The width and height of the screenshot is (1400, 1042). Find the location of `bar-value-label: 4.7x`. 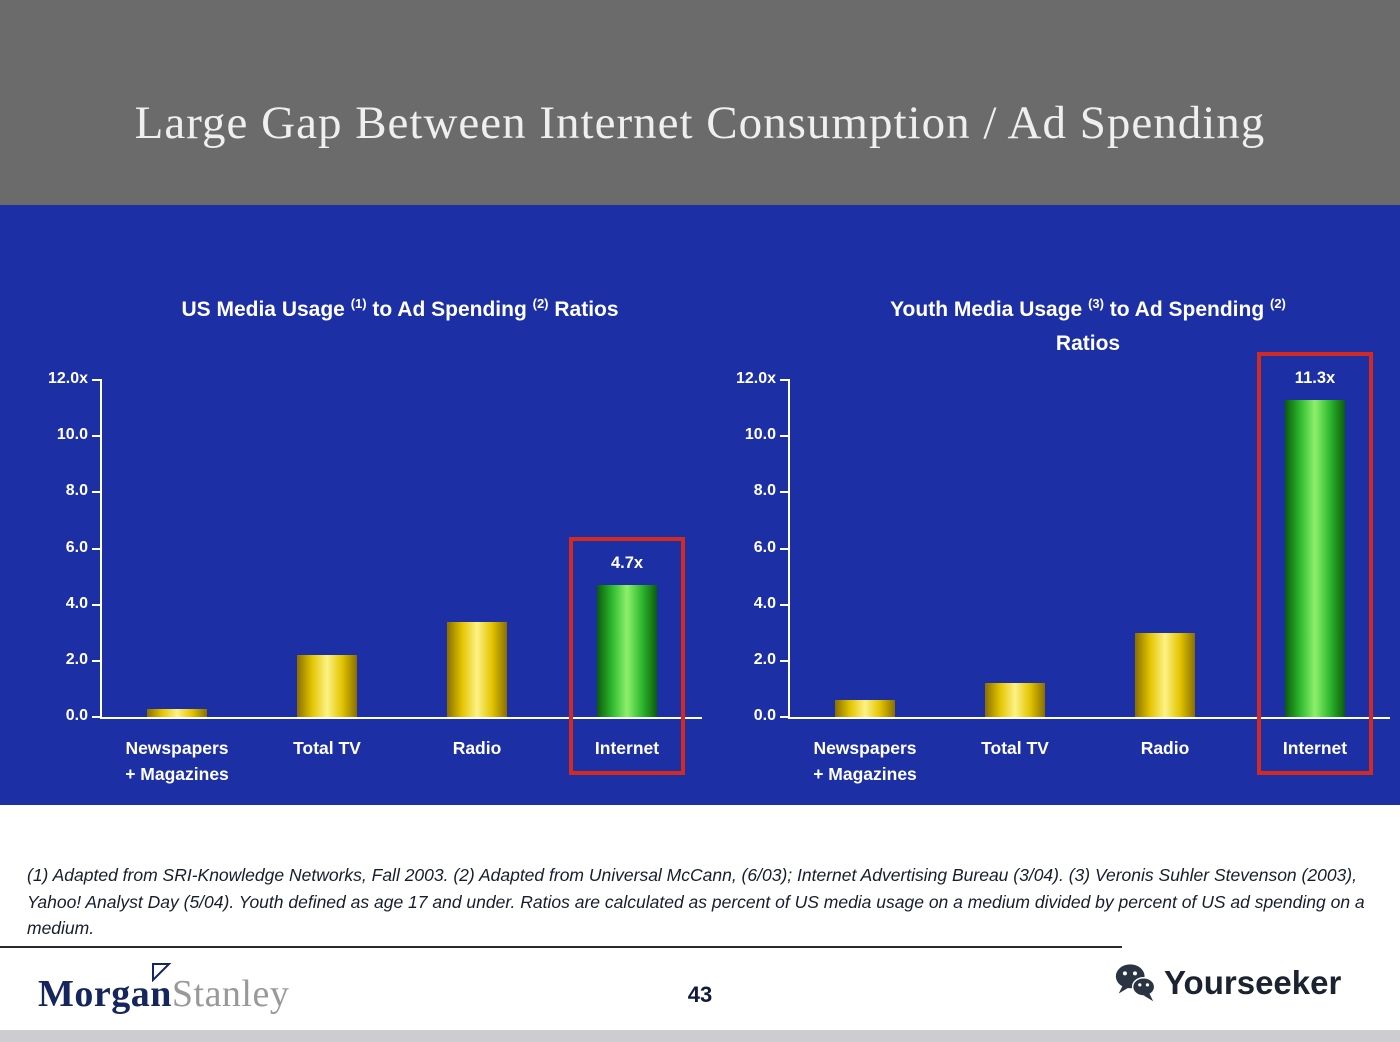

bar-value-label: 4.7x is located at coordinates (627, 563).